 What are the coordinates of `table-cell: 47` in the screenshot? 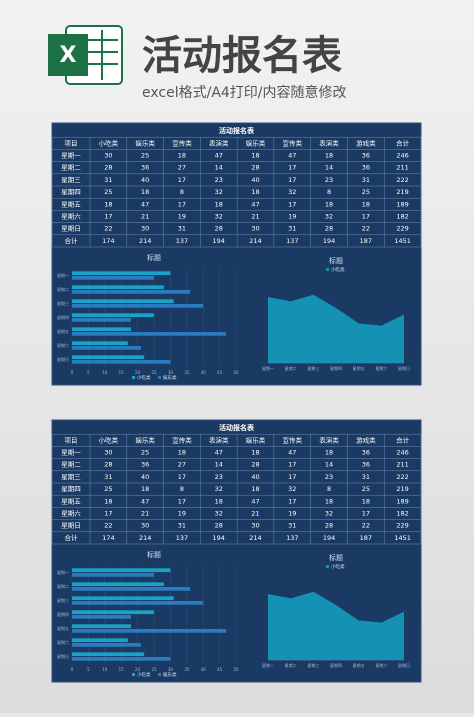 It's located at (292, 453).